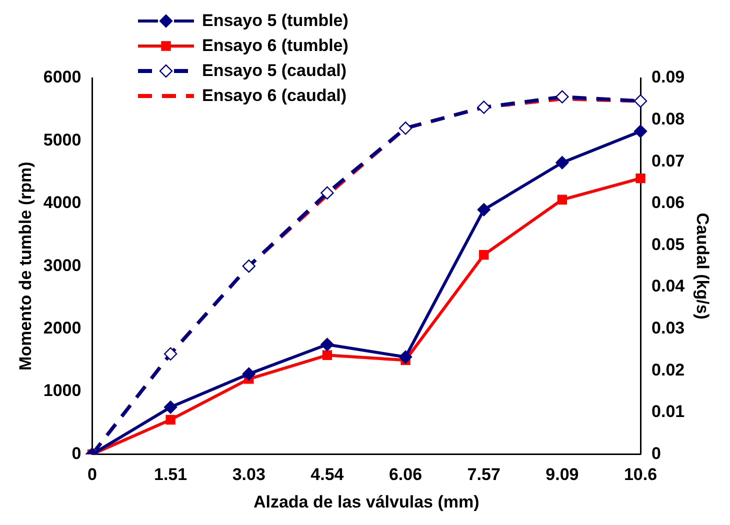  Describe the element at coordinates (62, 202) in the screenshot. I see `y-tick-label: 4000` at that location.